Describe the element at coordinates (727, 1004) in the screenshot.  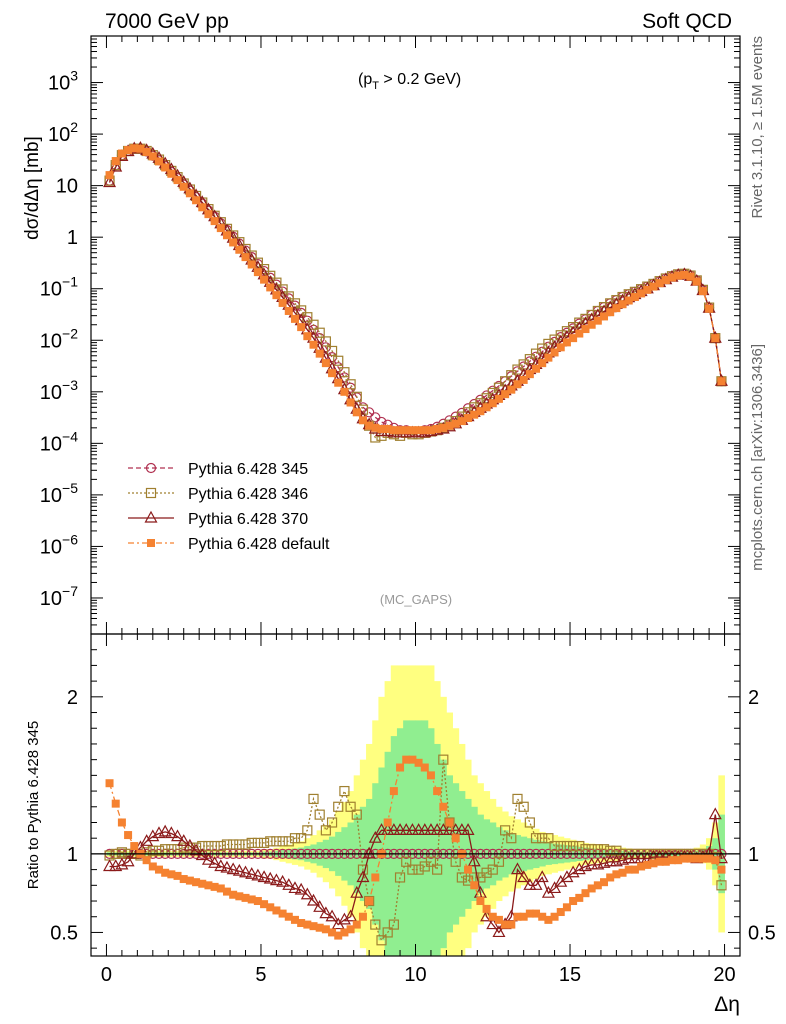
I see `x-axis-label: Δη` at that location.